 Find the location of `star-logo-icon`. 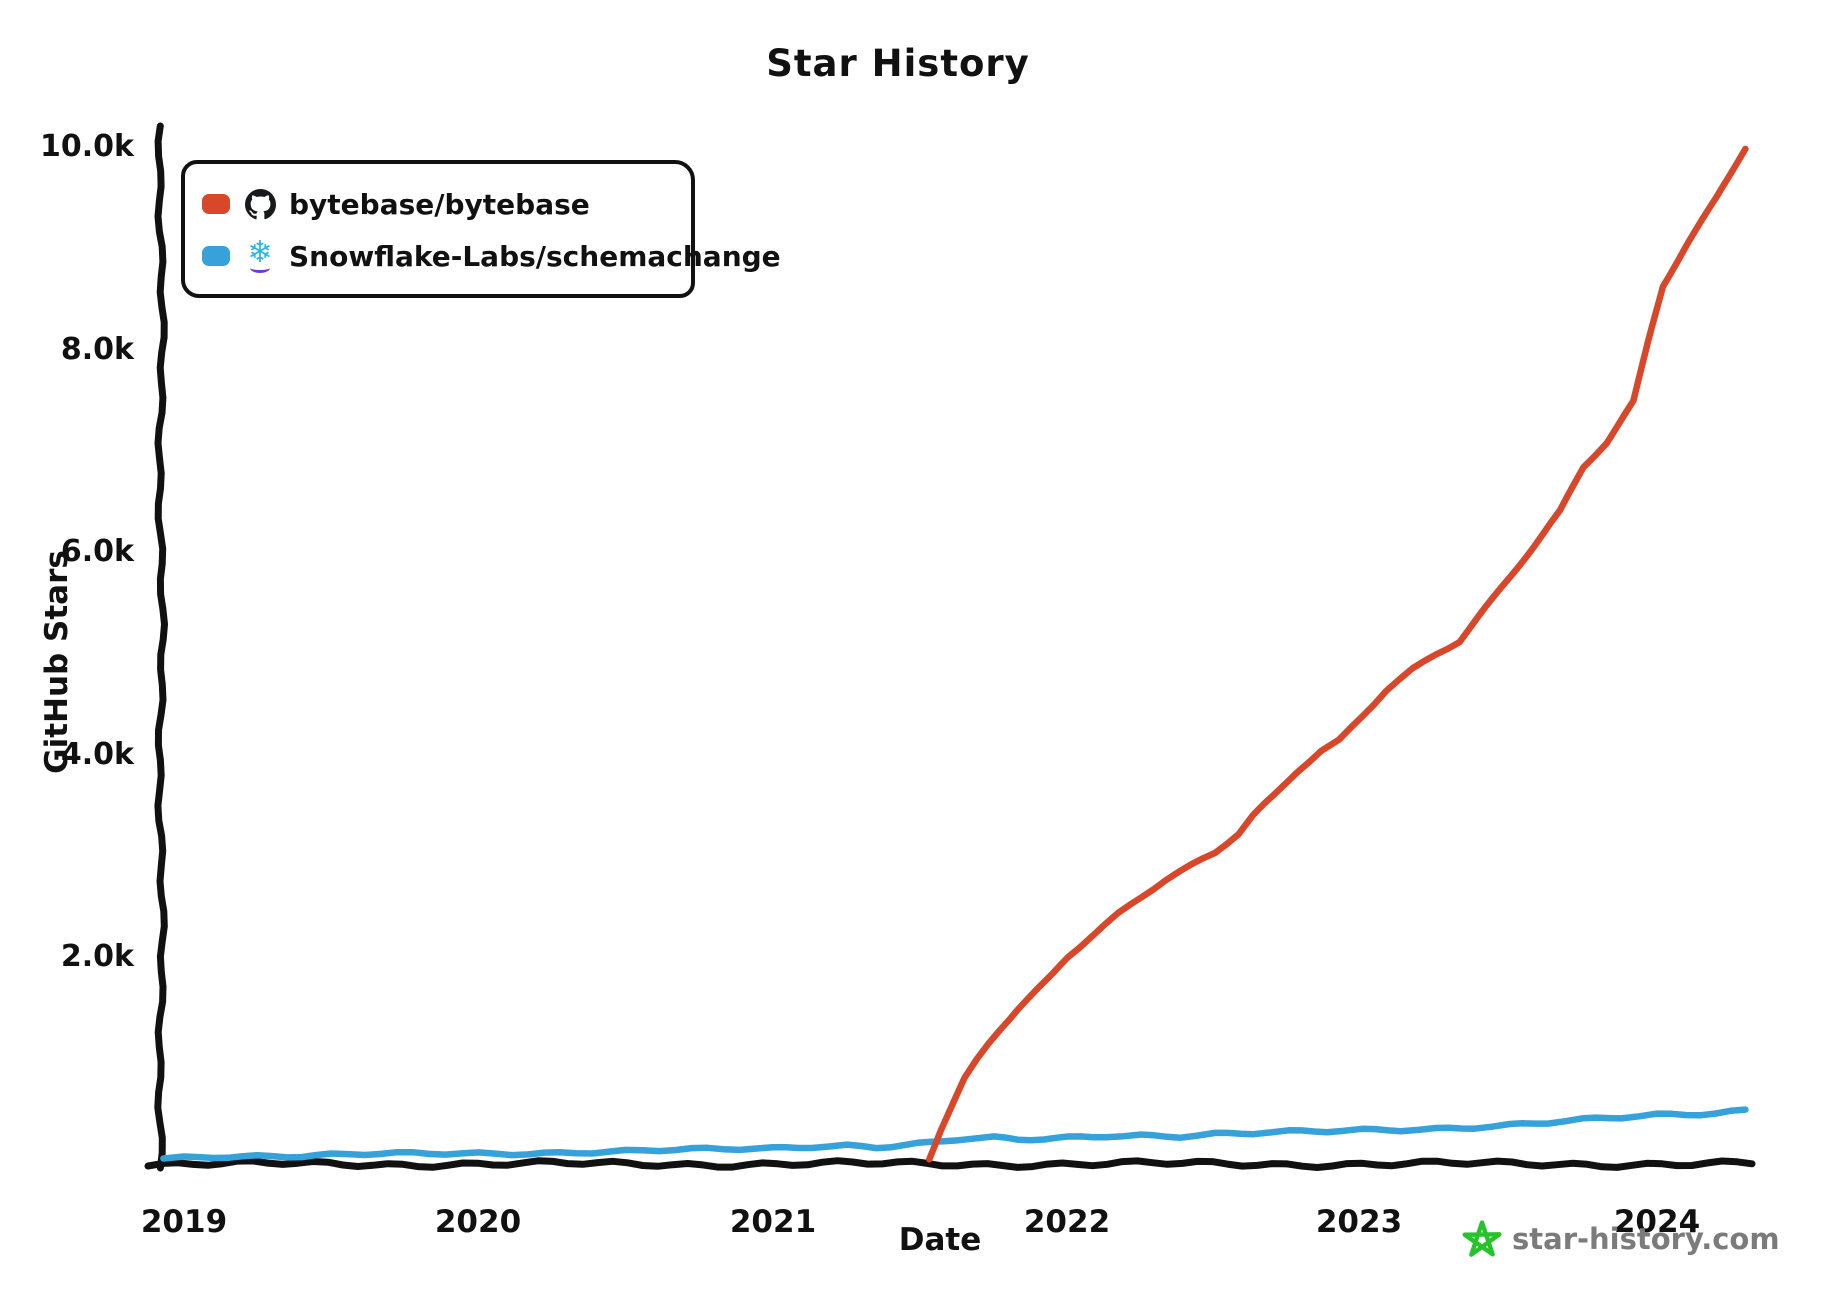

star-logo-icon is located at coordinates (1482, 1238).